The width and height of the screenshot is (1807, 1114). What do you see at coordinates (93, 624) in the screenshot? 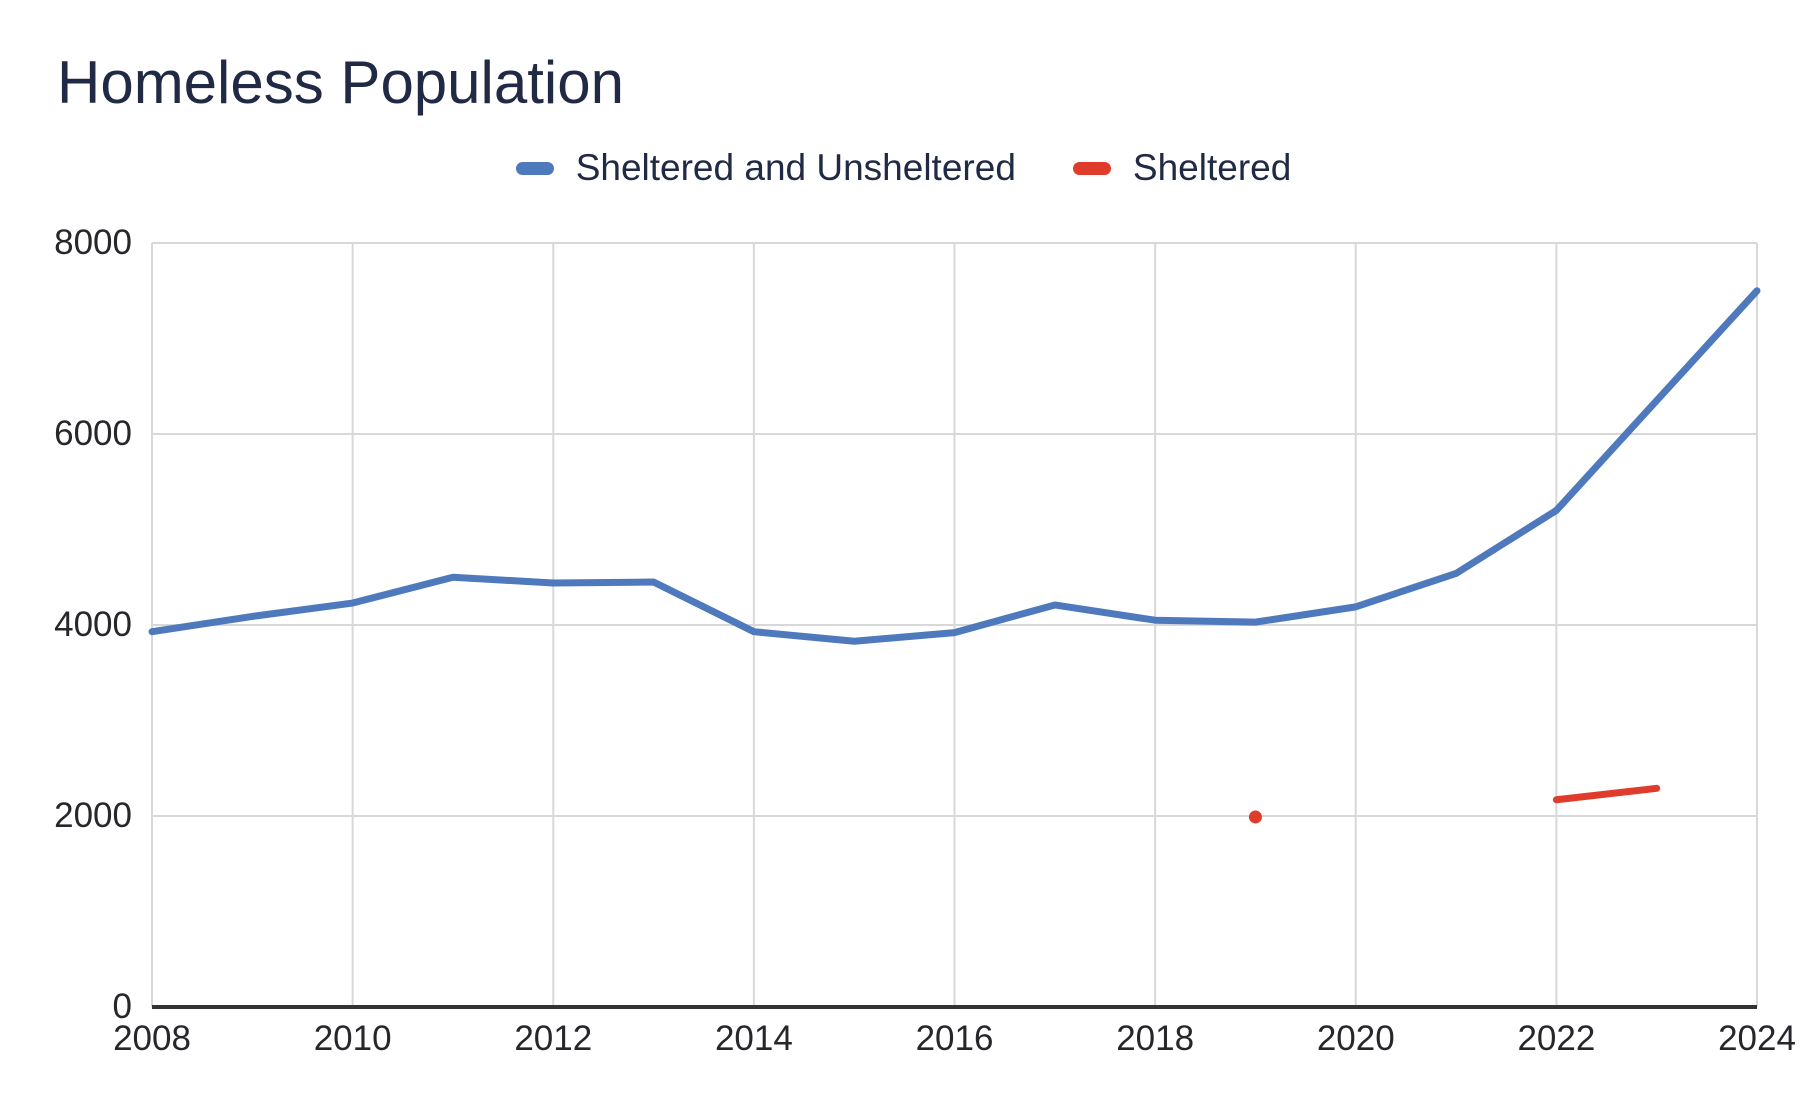
I see `y-axis-tick-label: 4000` at bounding box center [93, 624].